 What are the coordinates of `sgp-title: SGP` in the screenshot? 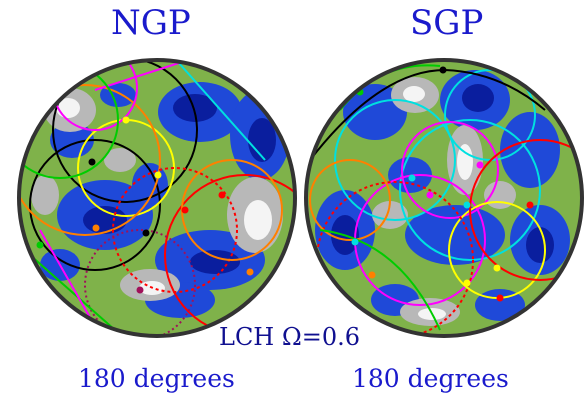 It's located at (447, 23).